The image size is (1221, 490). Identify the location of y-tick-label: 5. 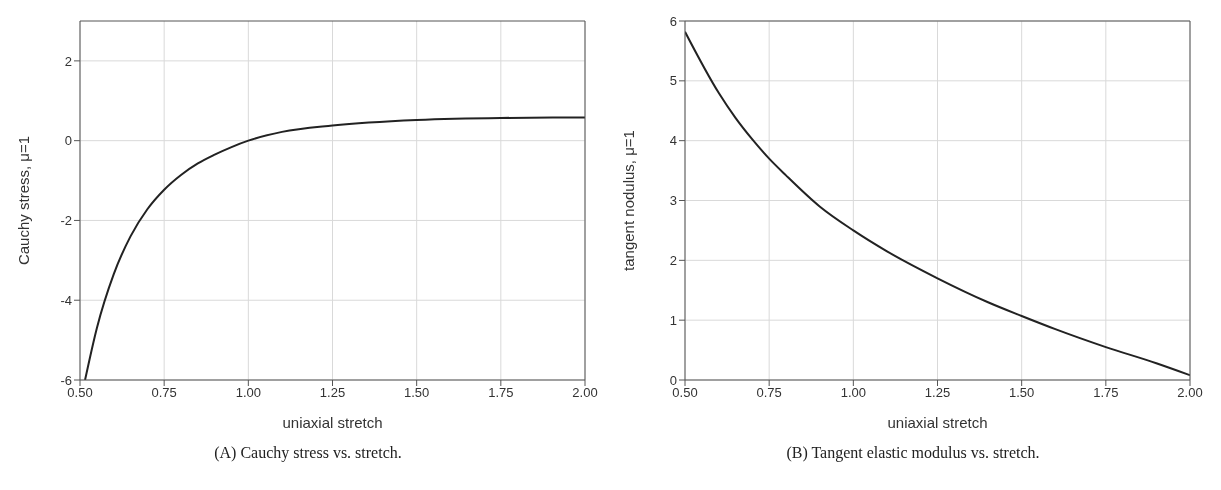
(673, 81).